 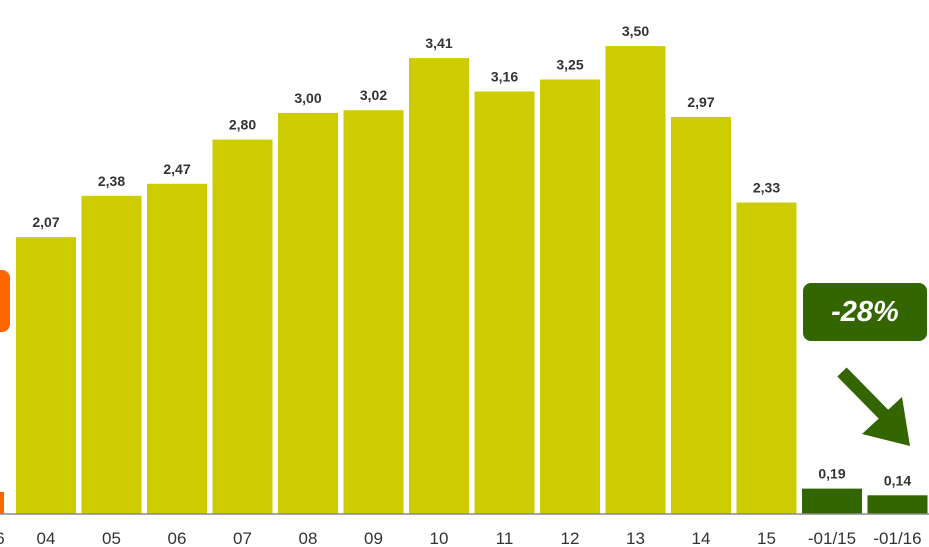 What do you see at coordinates (831, 474) in the screenshot?
I see `value-label--01/15: 0,19` at bounding box center [831, 474].